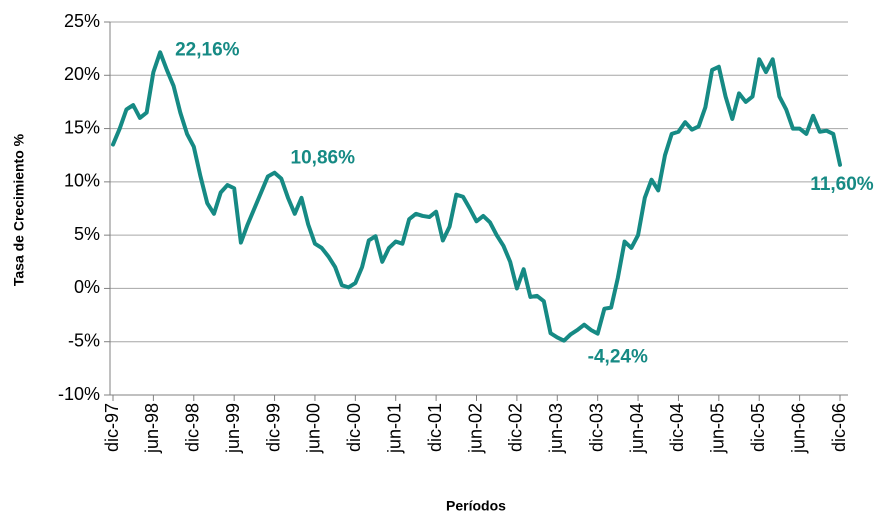  Describe the element at coordinates (718, 428) in the screenshot. I see `x-tick-label: jun-05` at that location.